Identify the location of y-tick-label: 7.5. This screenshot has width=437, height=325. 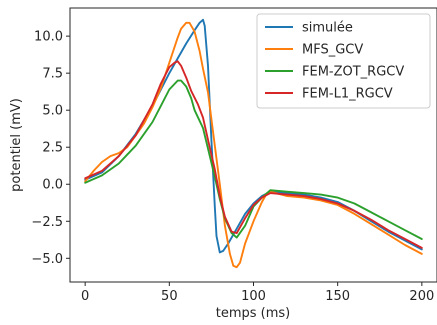
(52, 74).